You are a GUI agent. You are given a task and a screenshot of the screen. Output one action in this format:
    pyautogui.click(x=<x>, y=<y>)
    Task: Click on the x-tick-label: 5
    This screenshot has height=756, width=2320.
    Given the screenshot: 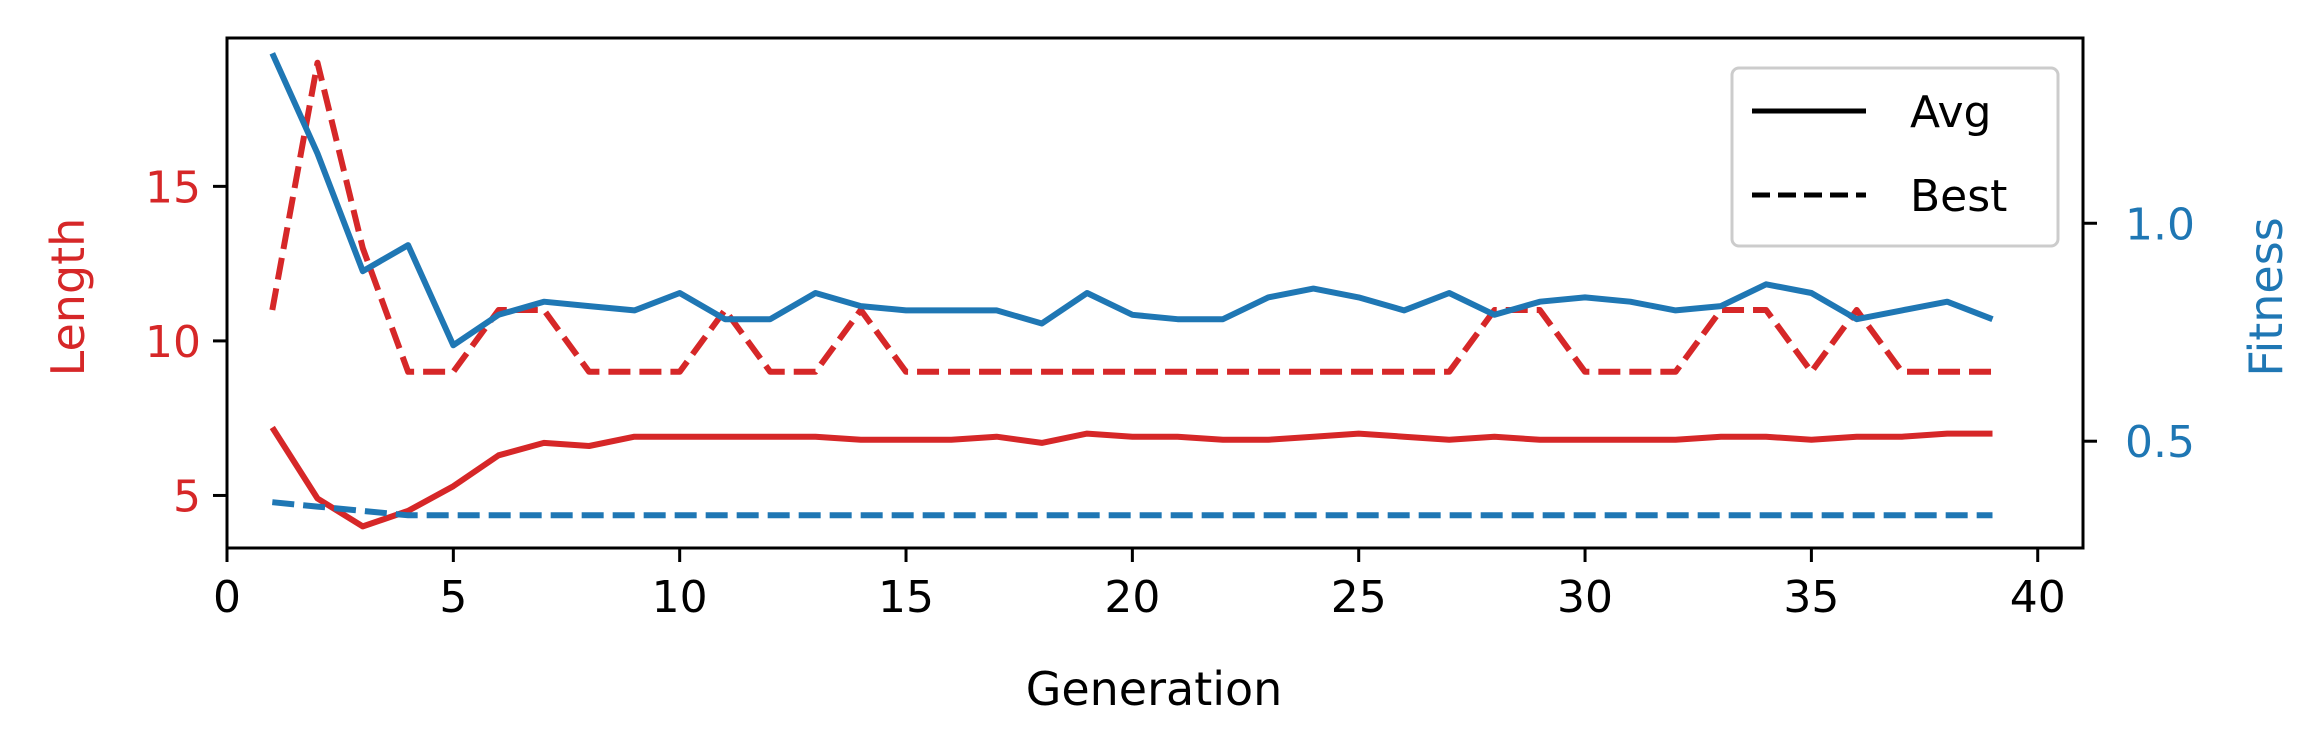 What is the action you would take?
    pyautogui.click(x=453, y=597)
    